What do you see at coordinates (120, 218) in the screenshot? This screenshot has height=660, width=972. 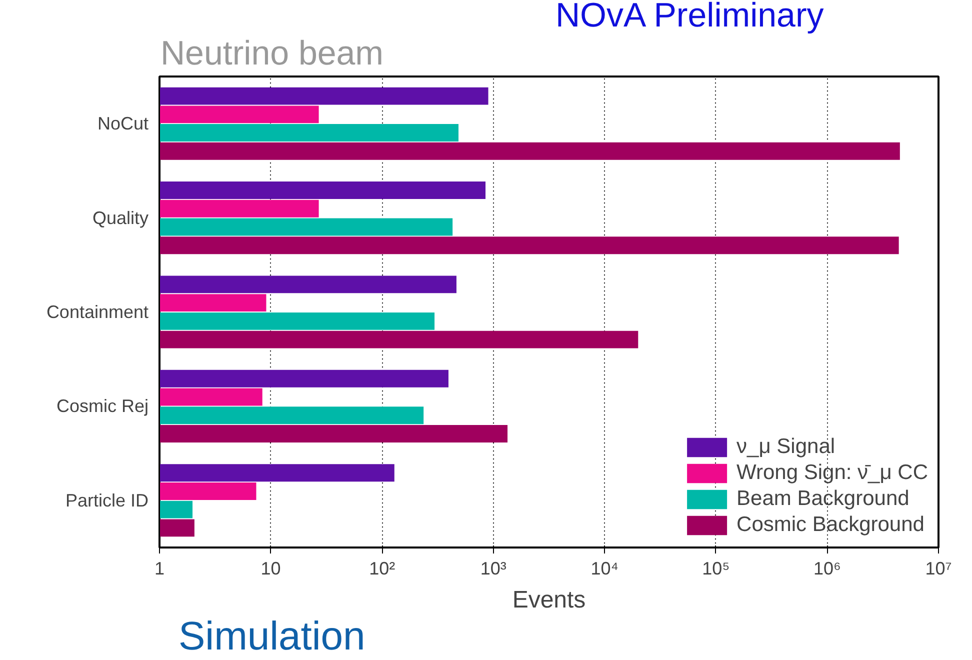 I see `y-tick-label: Quality` at bounding box center [120, 218].